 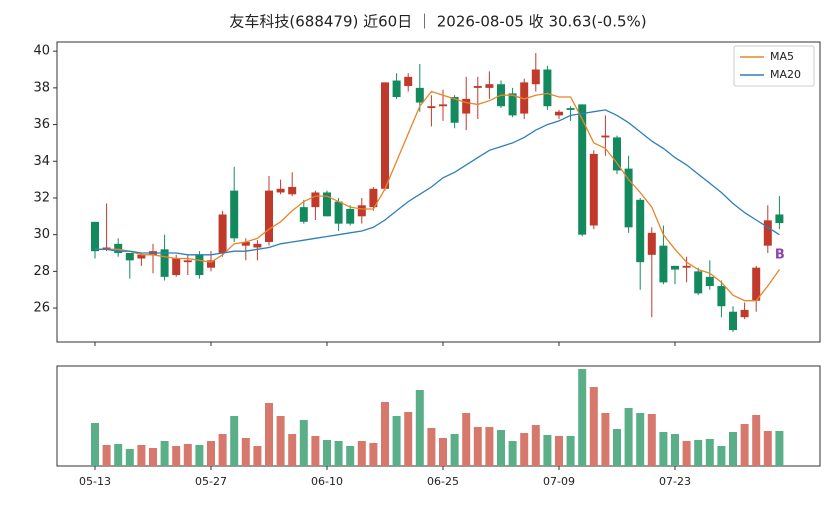 What do you see at coordinates (327, 481) in the screenshot?
I see `x-tick-label: 06-10` at bounding box center [327, 481].